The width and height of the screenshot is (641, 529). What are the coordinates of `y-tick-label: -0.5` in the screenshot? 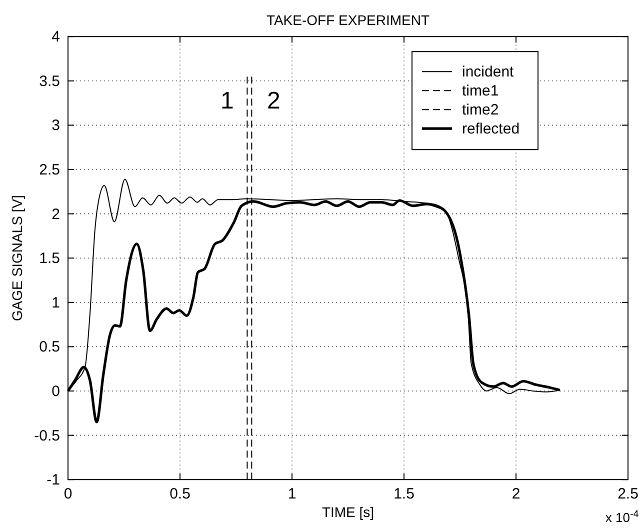 It's located at (47, 435).